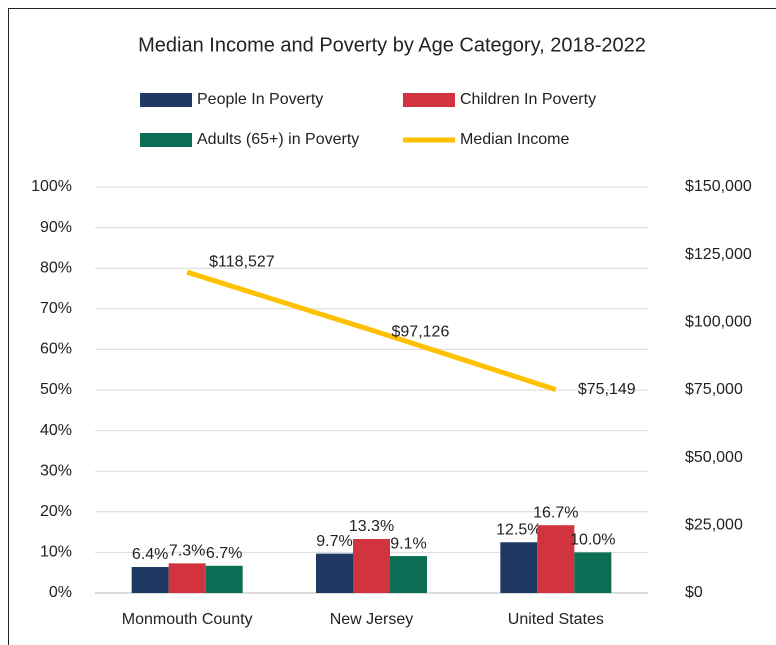 Image resolution: width=776 pixels, height=645 pixels. What do you see at coordinates (714, 389) in the screenshot?
I see `y2-tick-label: $75,000` at bounding box center [714, 389].